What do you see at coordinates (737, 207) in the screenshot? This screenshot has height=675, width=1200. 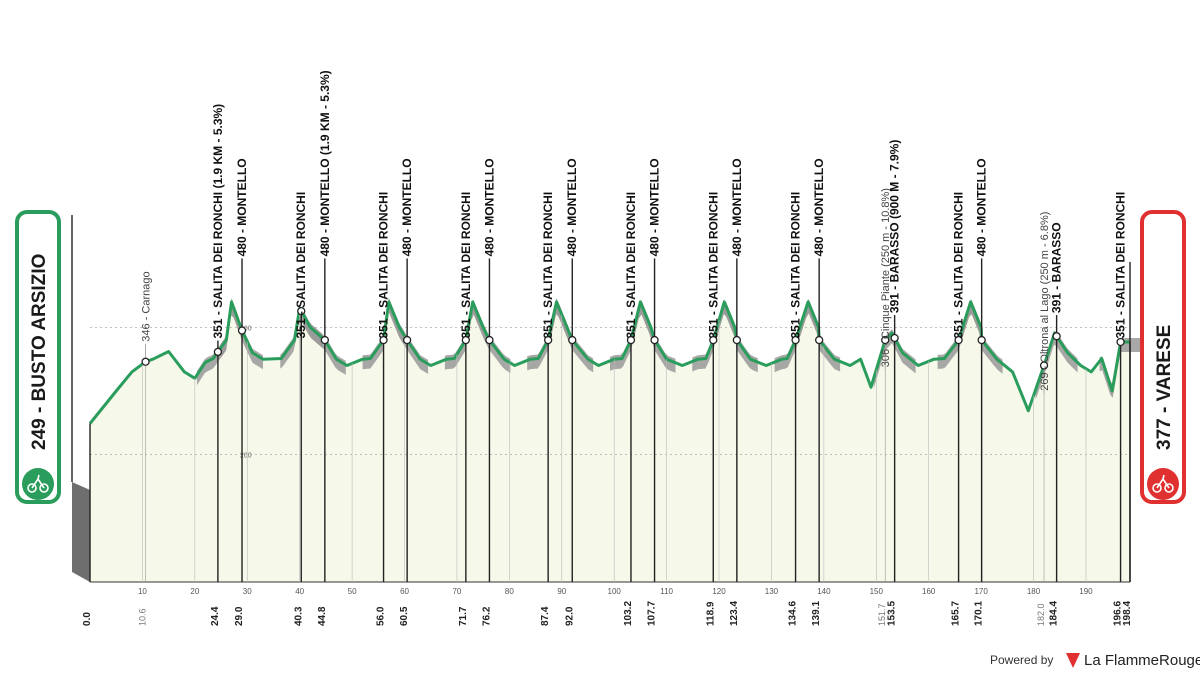 I see `climb-label-14: 480 - MONTELLO` at bounding box center [737, 207].